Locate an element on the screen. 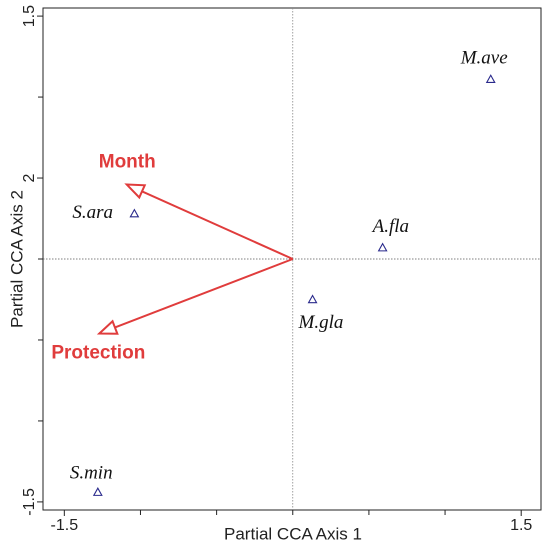  species-label: A.fla is located at coordinates (390, 226).